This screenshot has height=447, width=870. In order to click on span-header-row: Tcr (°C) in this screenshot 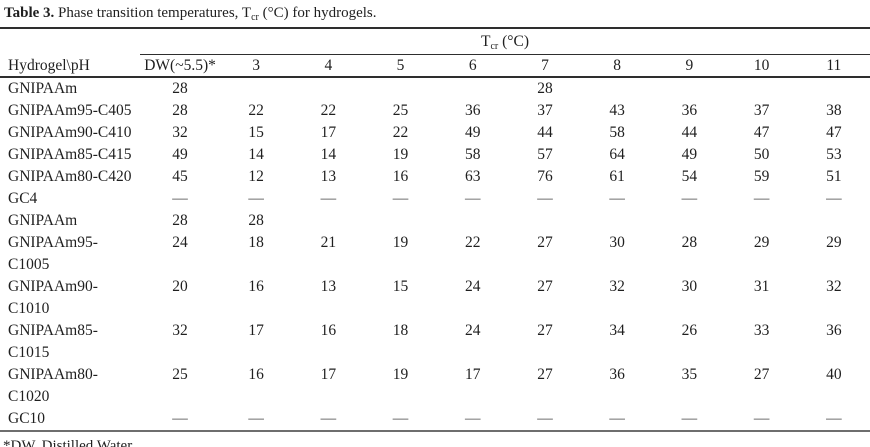, I will do `click(435, 41)`.